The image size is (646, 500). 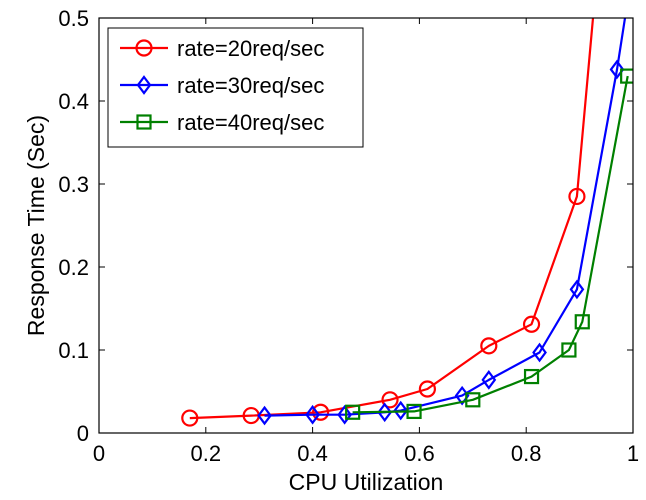 I want to click on legend-label: rate=20req/sec, so click(x=250, y=48).